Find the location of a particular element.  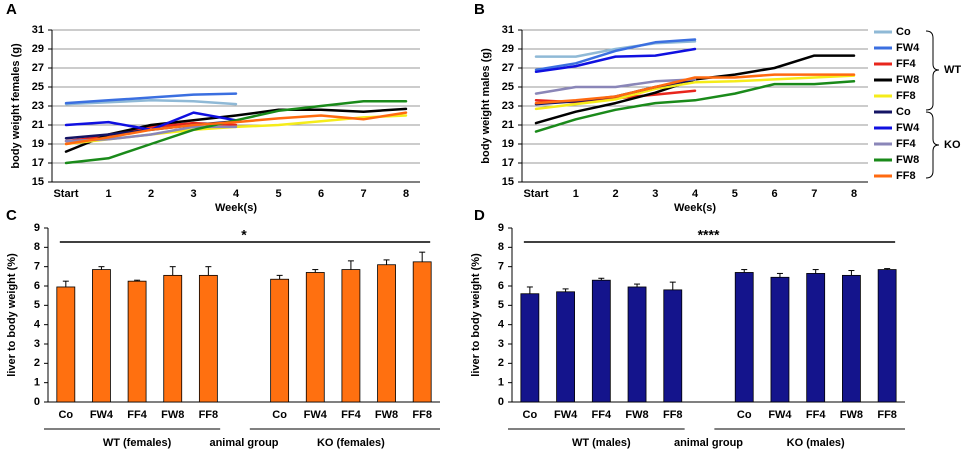

y-tick-label: 23 is located at coordinates (508, 106).